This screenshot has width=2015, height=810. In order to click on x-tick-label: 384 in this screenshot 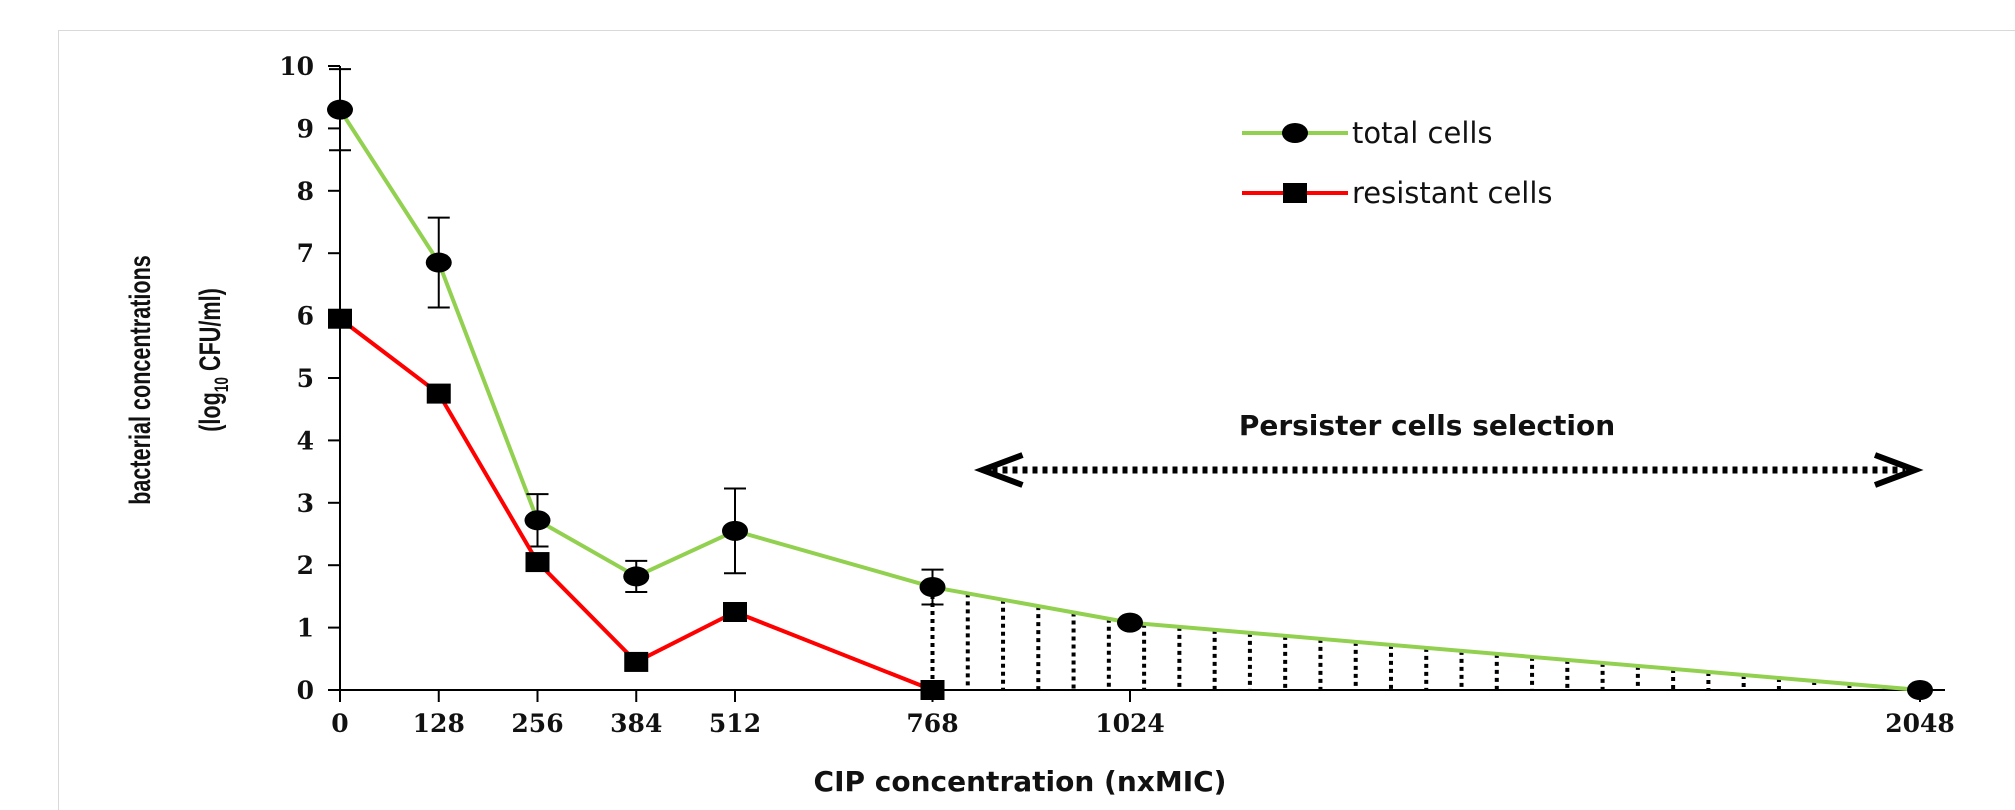, I will do `click(636, 723)`.